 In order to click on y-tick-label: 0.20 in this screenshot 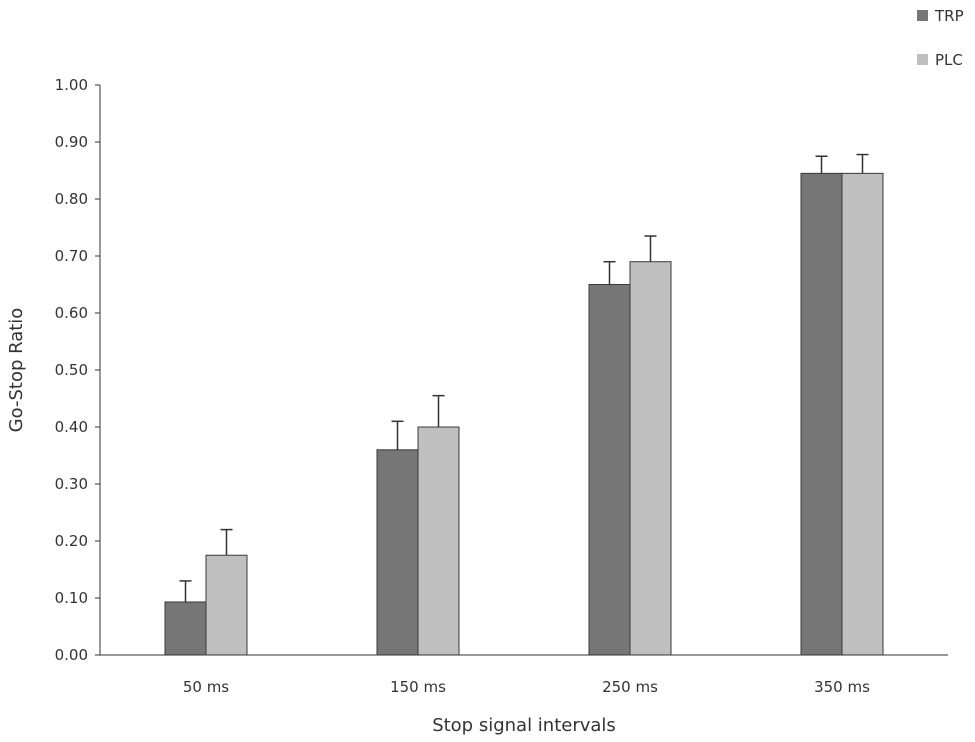, I will do `click(71, 541)`.